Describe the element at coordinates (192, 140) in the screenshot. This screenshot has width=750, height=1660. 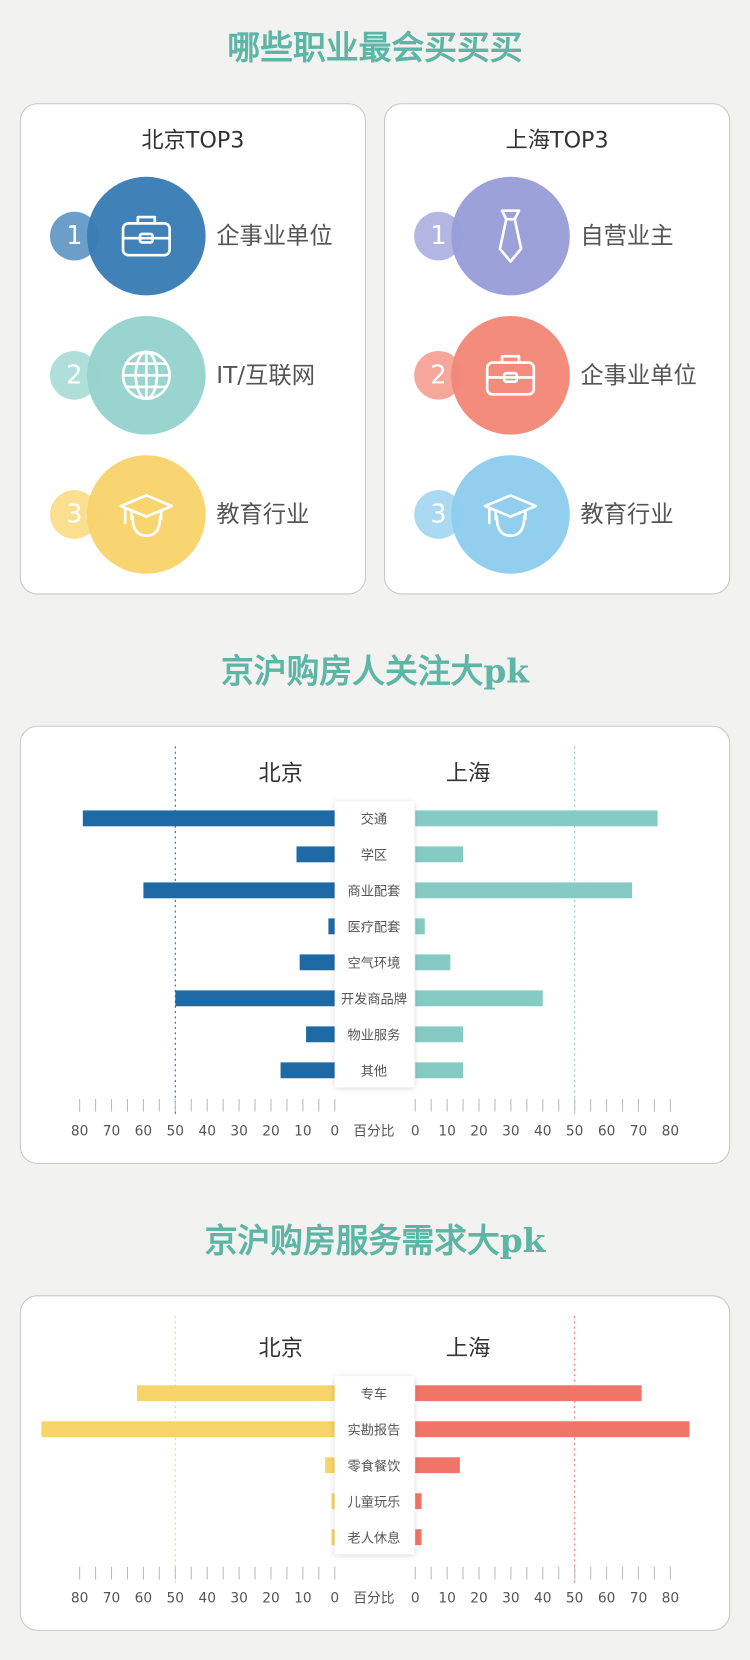
I see `card-title: 北京TOP3` at that location.